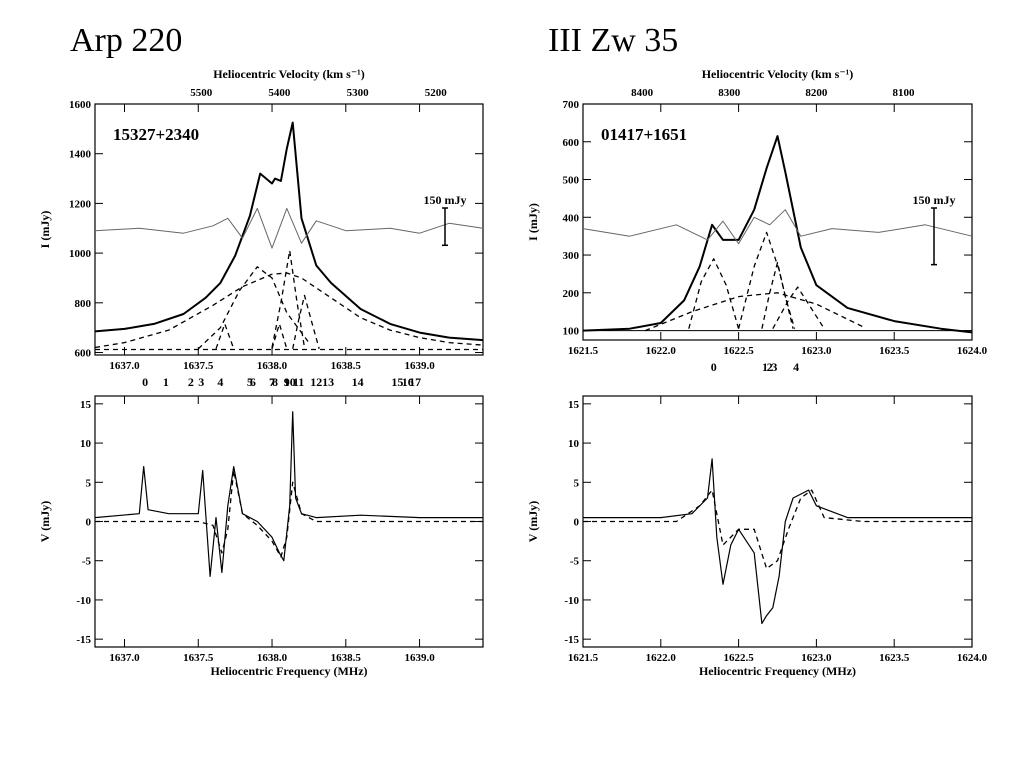  Describe the element at coordinates (574, 444) in the screenshot. I see `iiizw35-stokes-V-ytick-label: 10` at that location.